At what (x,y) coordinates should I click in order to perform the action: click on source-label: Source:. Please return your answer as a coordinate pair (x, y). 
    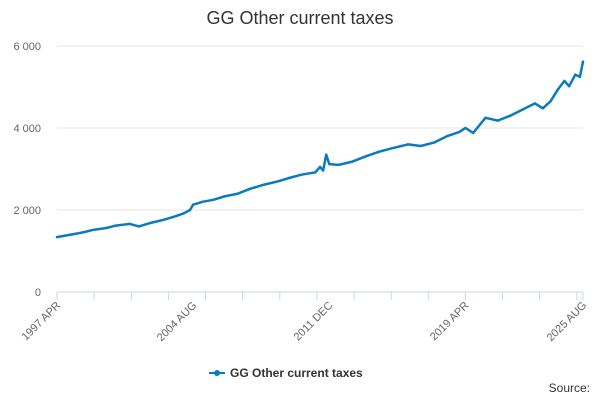
    Looking at the image, I should click on (569, 388).